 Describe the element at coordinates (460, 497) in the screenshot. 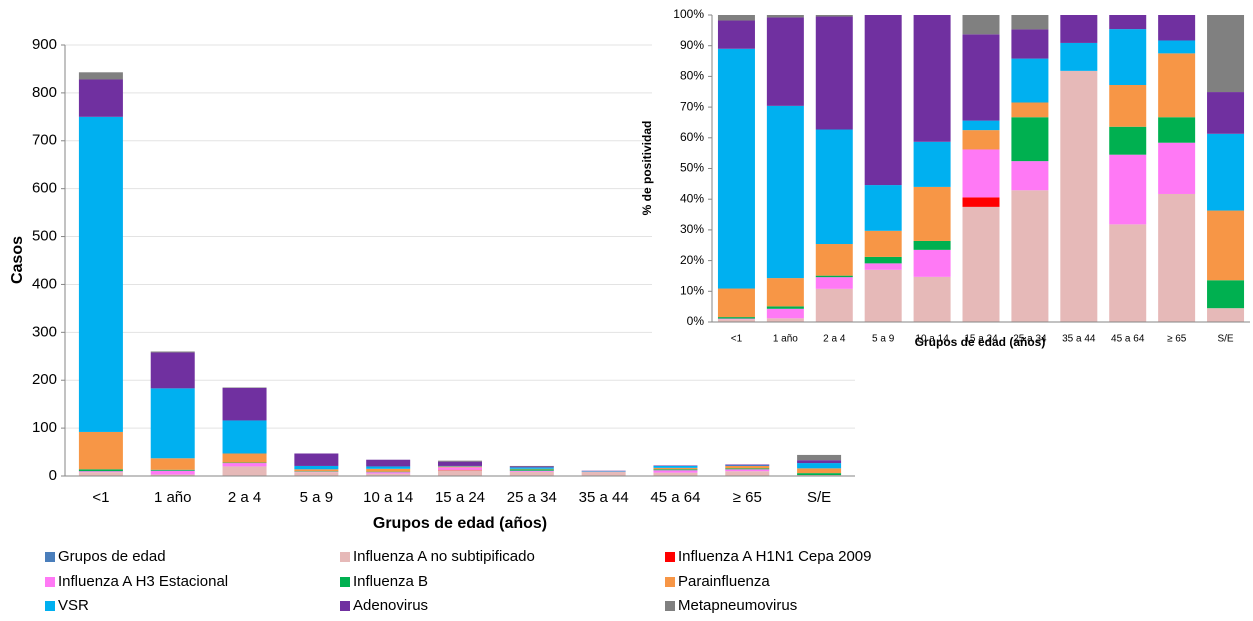

I see `x-tick-label: 15 a 24` at that location.